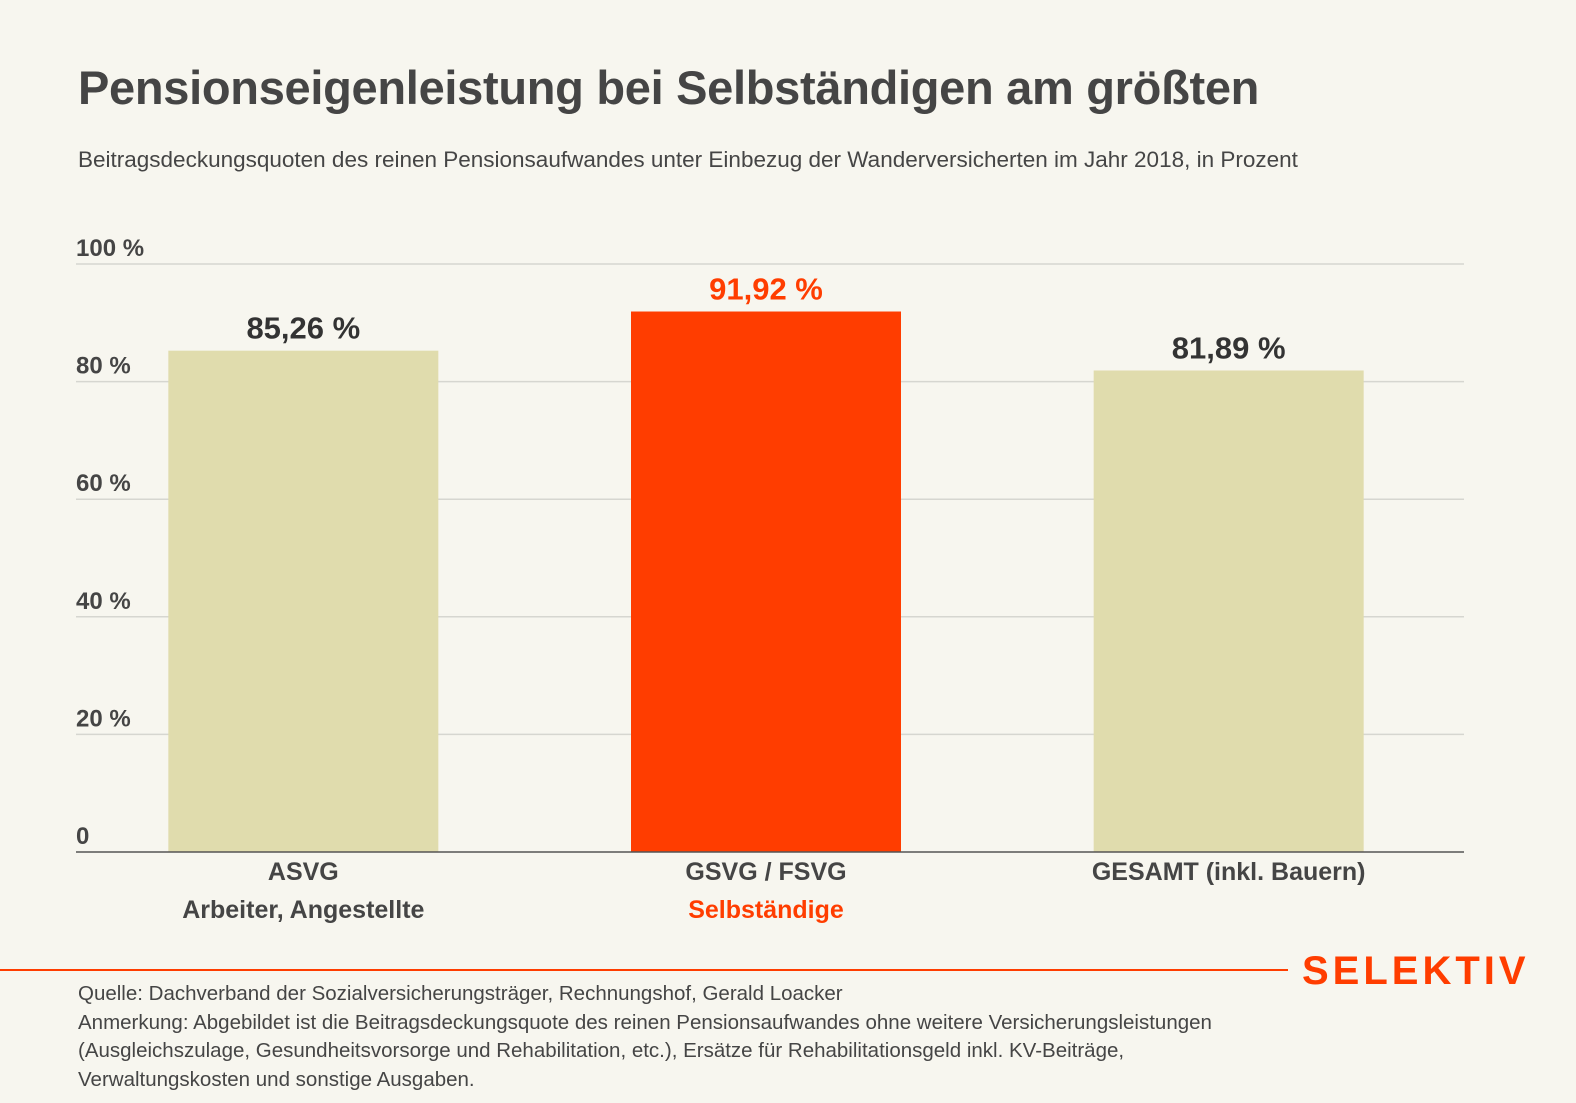 This screenshot has height=1103, width=1576. I want to click on value-label: 85,26 %, so click(303, 328).